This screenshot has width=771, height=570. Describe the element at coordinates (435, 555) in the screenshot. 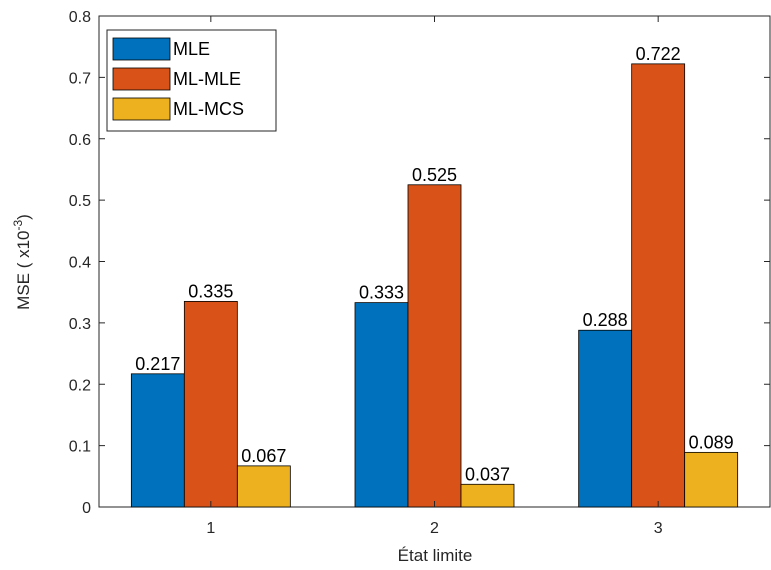

I see `x-axis-title: État limite` at that location.